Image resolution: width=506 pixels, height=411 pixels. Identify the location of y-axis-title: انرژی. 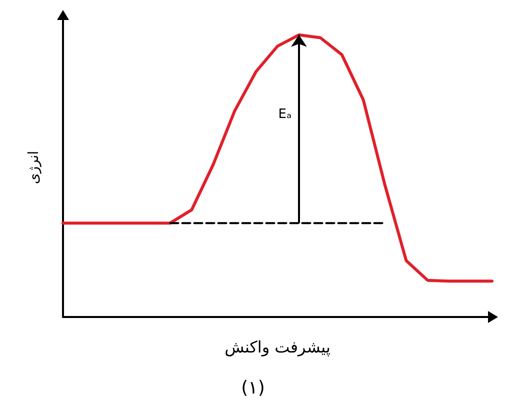
(34, 167).